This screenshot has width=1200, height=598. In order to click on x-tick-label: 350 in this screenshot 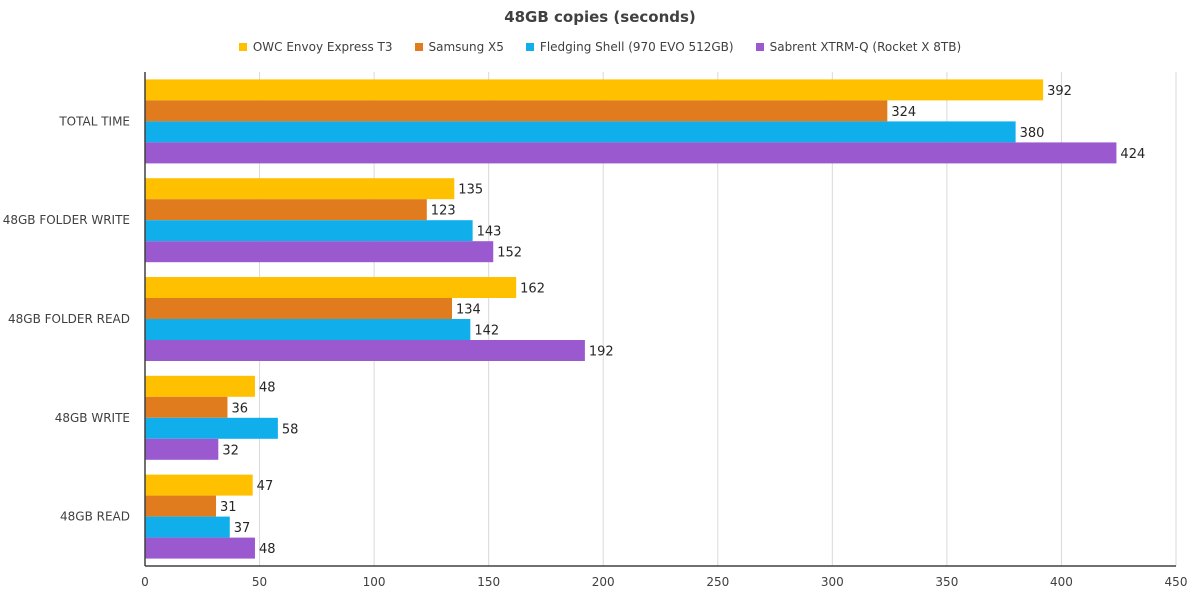, I will do `click(946, 582)`.